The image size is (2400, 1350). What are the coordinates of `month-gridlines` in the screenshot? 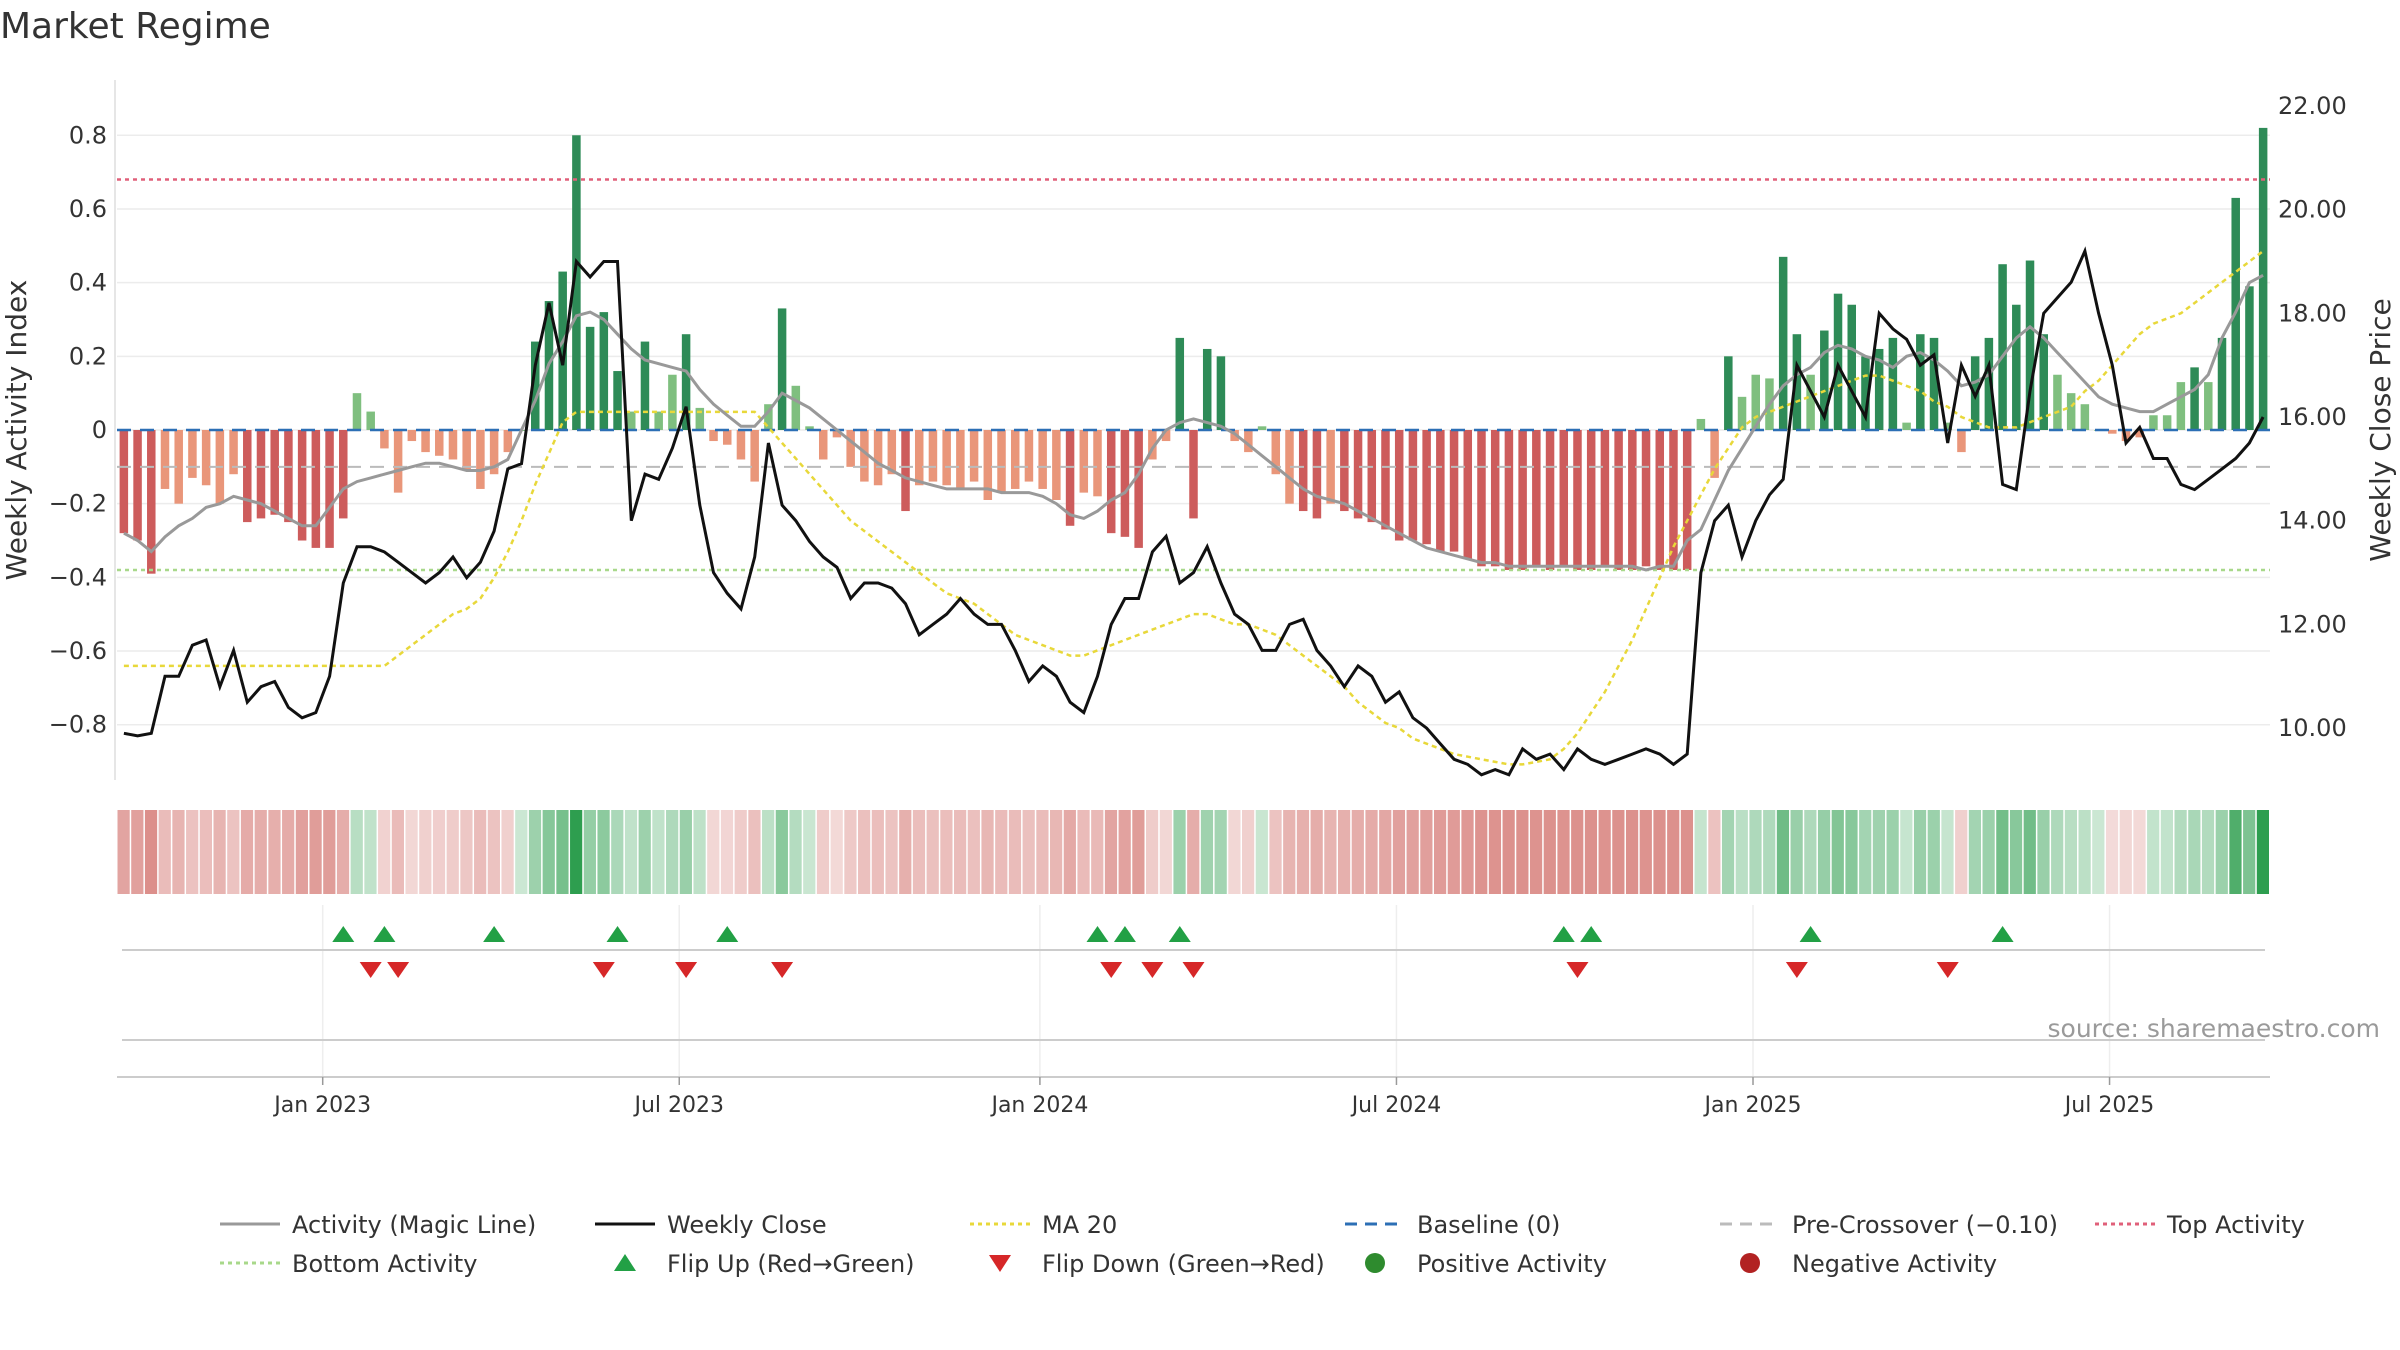 It's located at (1216, 992).